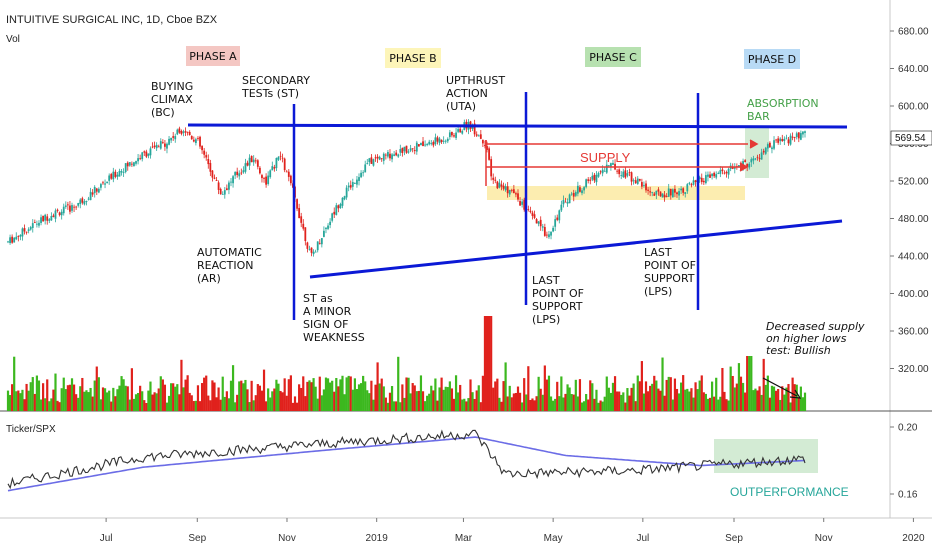 The width and height of the screenshot is (932, 555). I want to click on phase-b-box, so click(413, 58).